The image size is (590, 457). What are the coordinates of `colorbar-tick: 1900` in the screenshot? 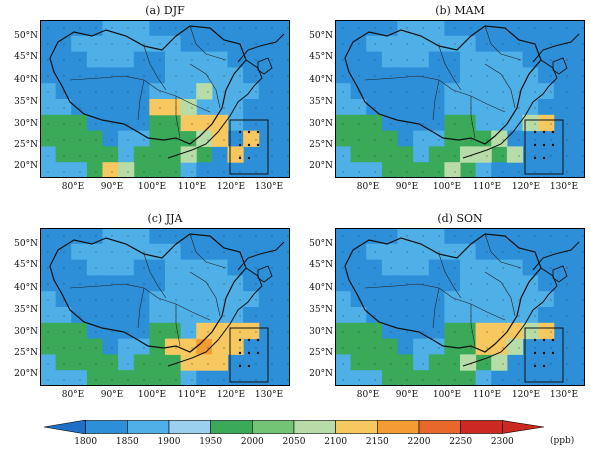 It's located at (169, 442).